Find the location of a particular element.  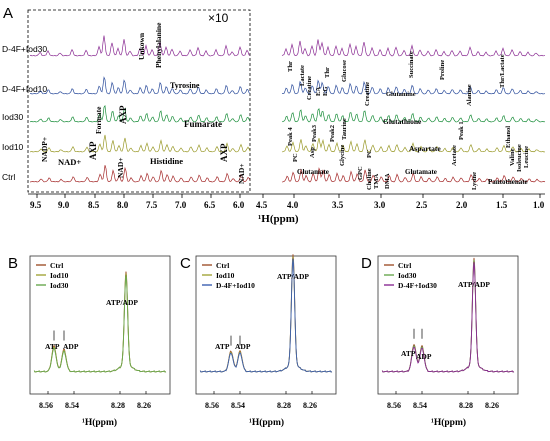

annot-succinate: Succinate is located at coordinates (411, 64).